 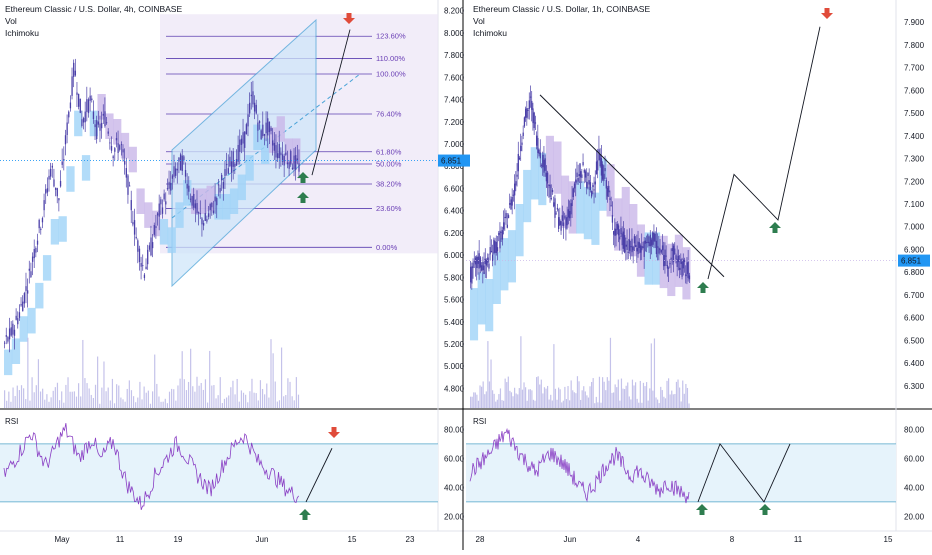 I want to click on right-projection-path, so click(x=764, y=153).